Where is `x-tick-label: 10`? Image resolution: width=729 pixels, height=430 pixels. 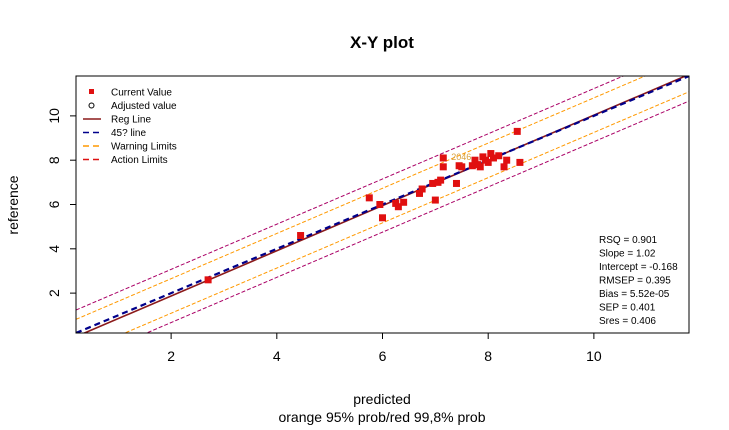 x-tick-label: 10 is located at coordinates (594, 356).